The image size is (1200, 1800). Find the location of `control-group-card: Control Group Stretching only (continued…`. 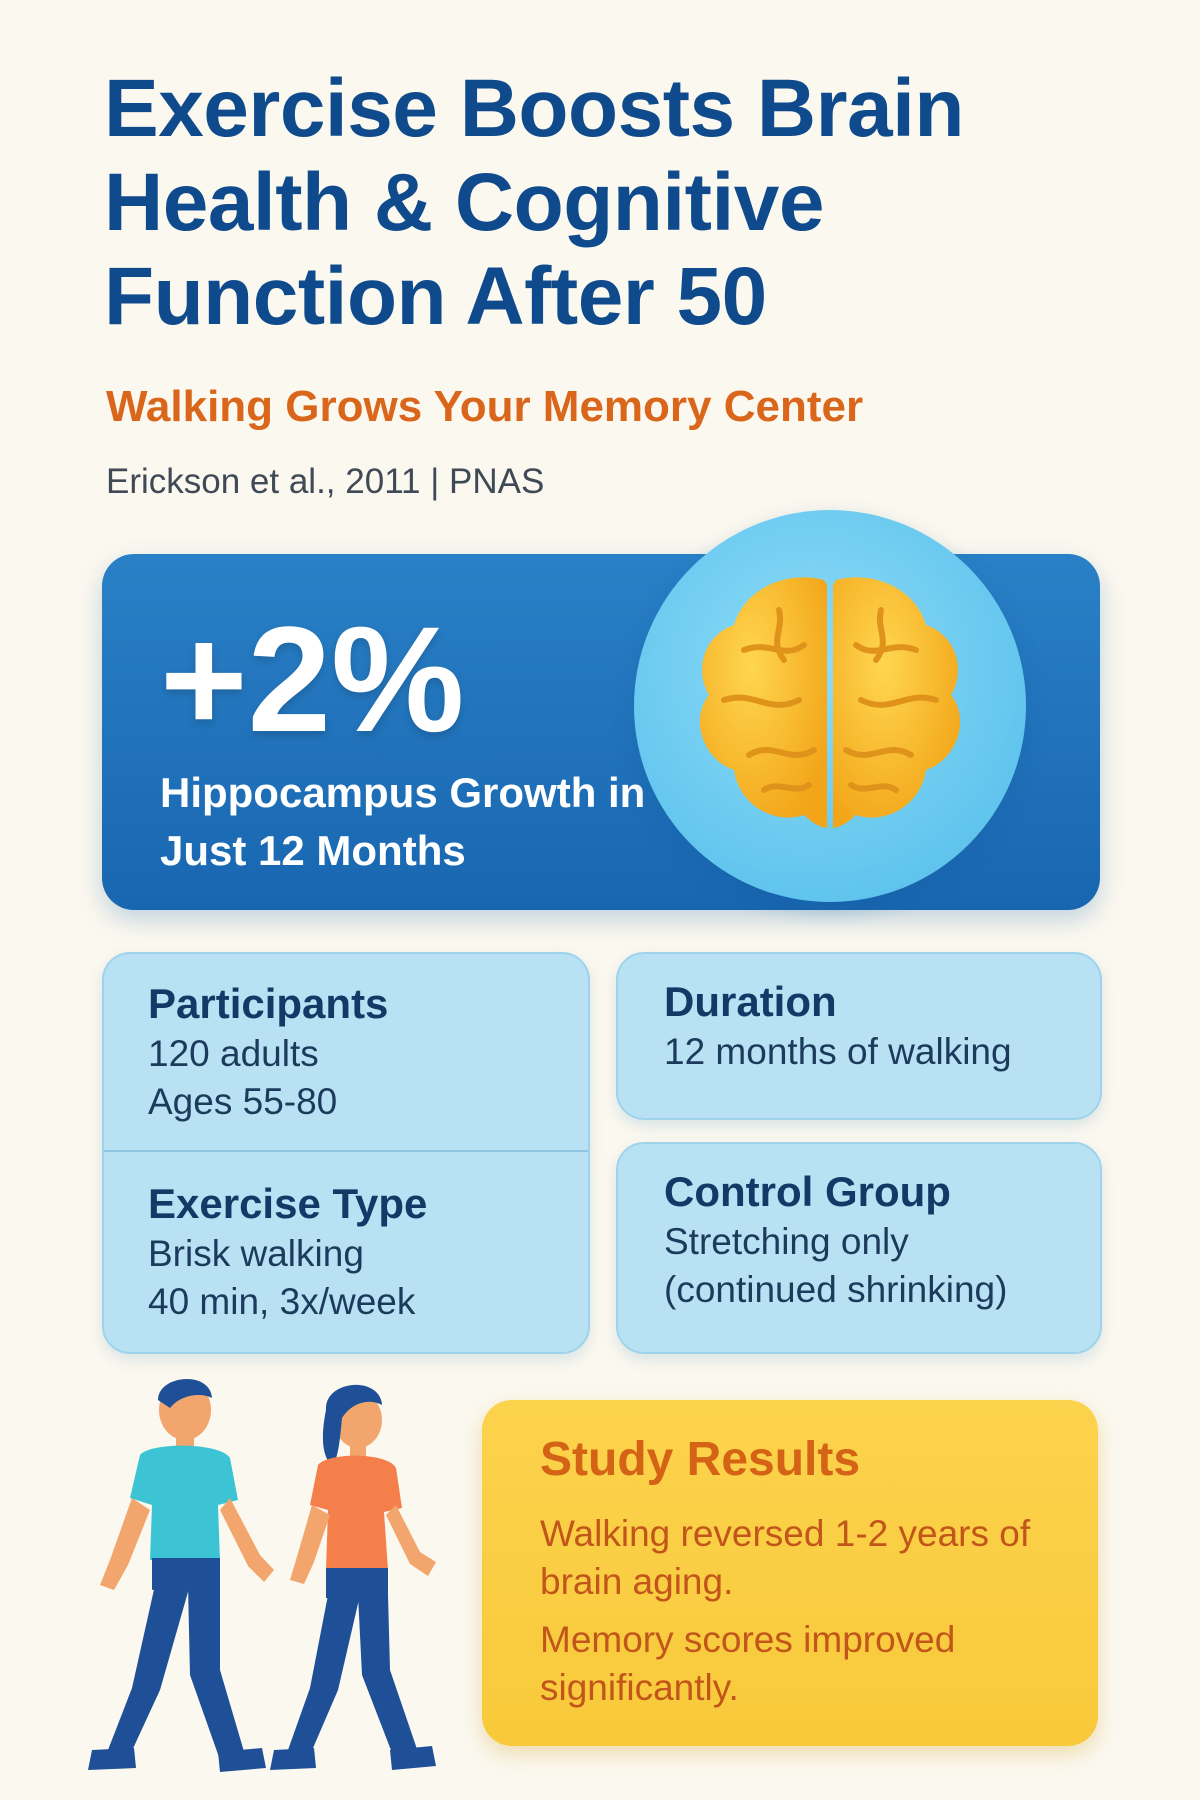

control-group-card: Control Group Stretching only (continued… is located at coordinates (859, 1248).